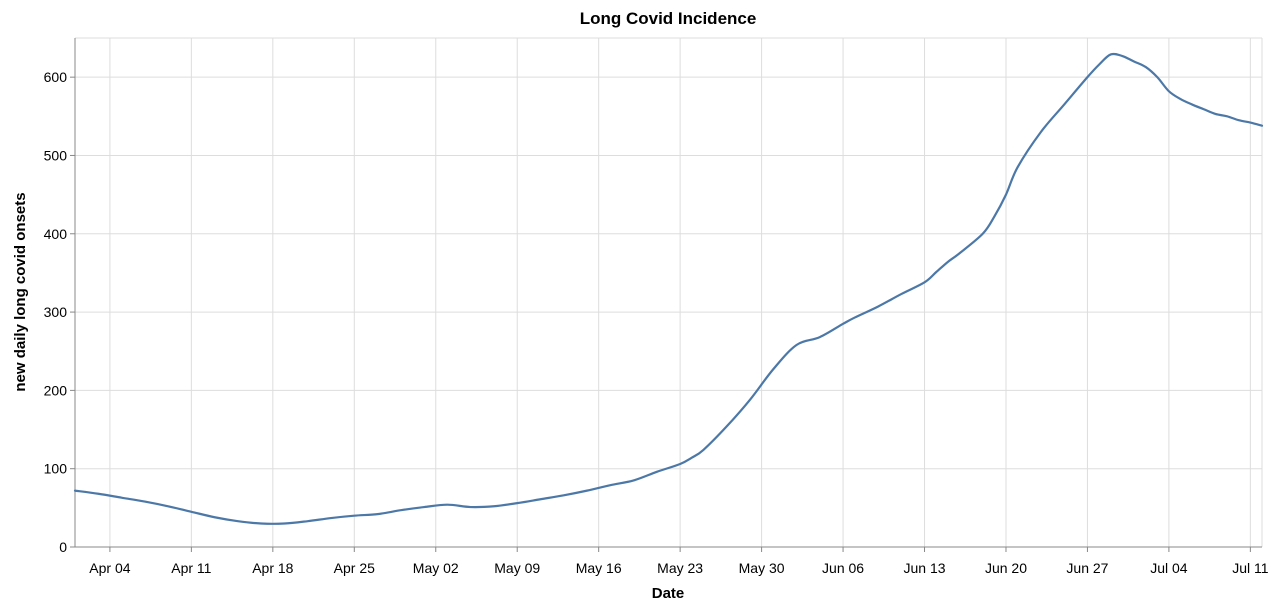 This screenshot has width=1280, height=609. Describe the element at coordinates (56, 390) in the screenshot. I see `y-tick-label: 200` at that location.